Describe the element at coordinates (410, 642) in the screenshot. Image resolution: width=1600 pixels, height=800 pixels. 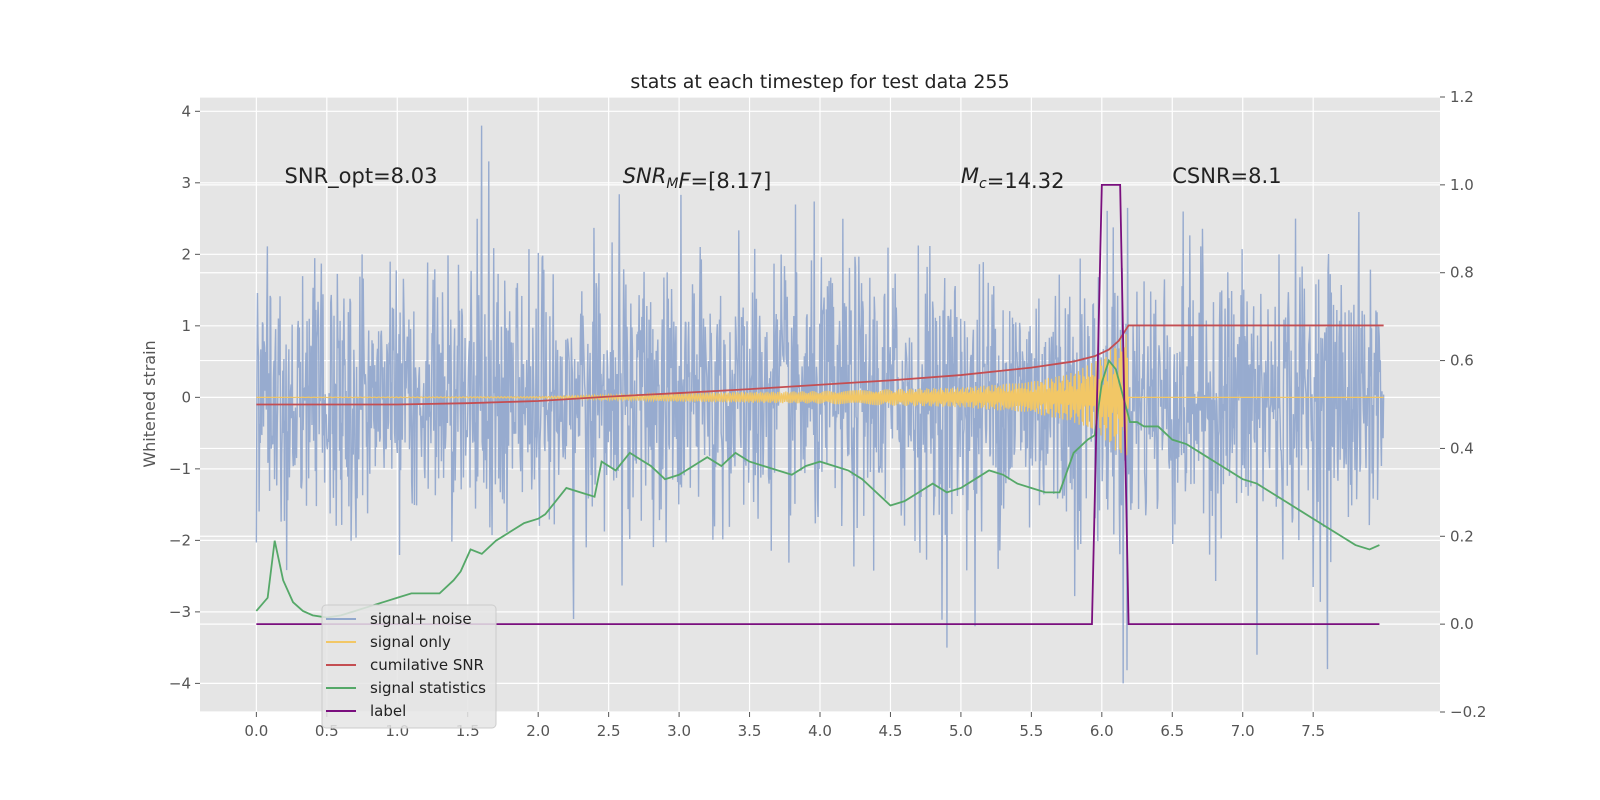
I see `legend-label: signal only` at that location.